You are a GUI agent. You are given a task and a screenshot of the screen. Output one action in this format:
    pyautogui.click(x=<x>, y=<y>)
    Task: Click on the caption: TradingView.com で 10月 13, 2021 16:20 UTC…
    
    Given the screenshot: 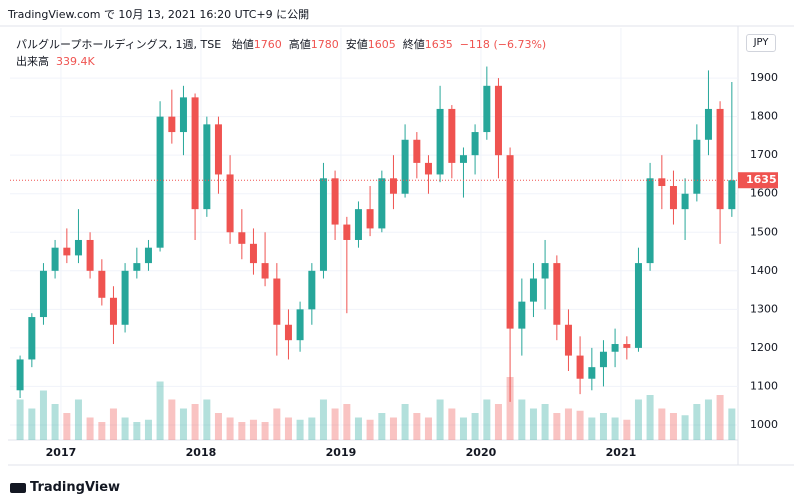 What is the action you would take?
    pyautogui.click(x=159, y=14)
    